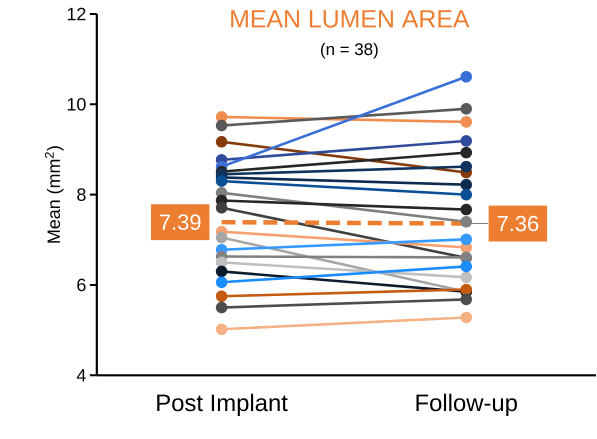 The width and height of the screenshot is (597, 439). Describe the element at coordinates (518, 224) in the screenshot. I see `annotation: 7.36` at that location.